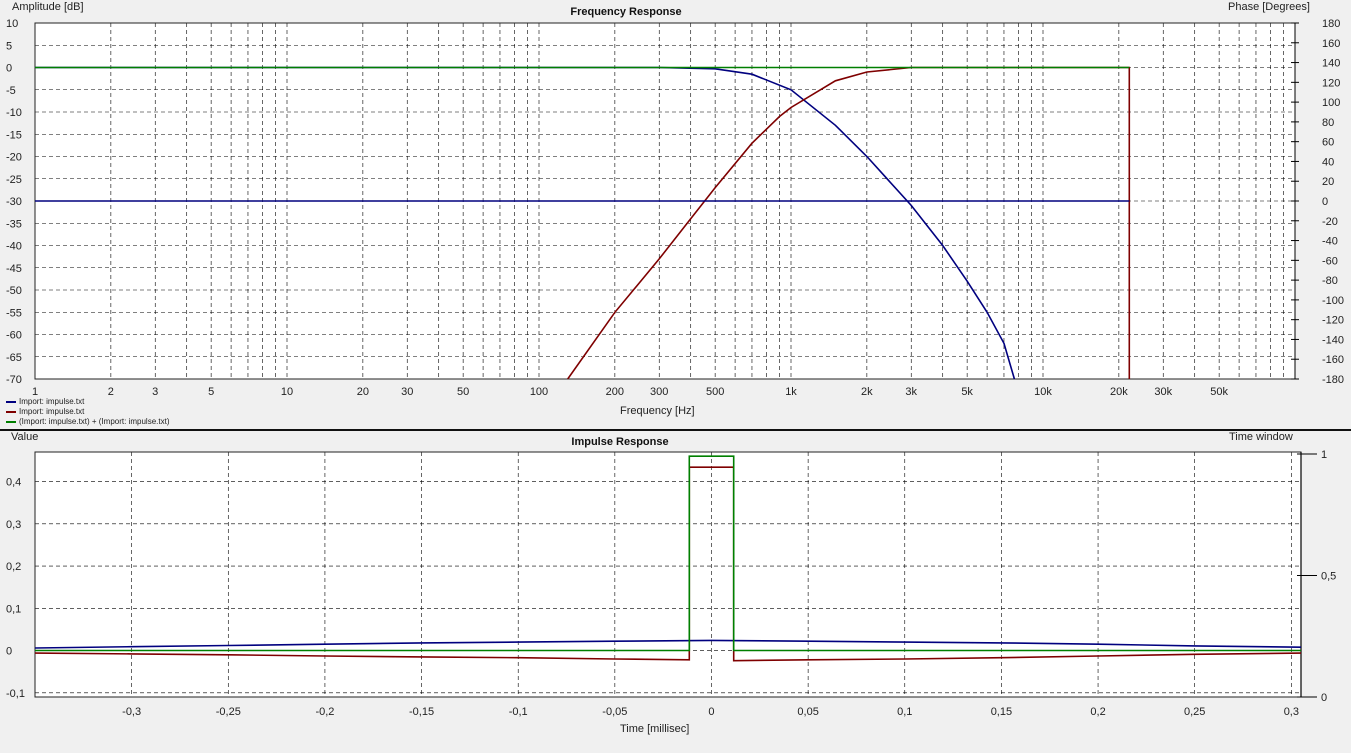  What do you see at coordinates (1324, 698) in the screenshot?
I see `imp-y2-tick-label: 0` at bounding box center [1324, 698].